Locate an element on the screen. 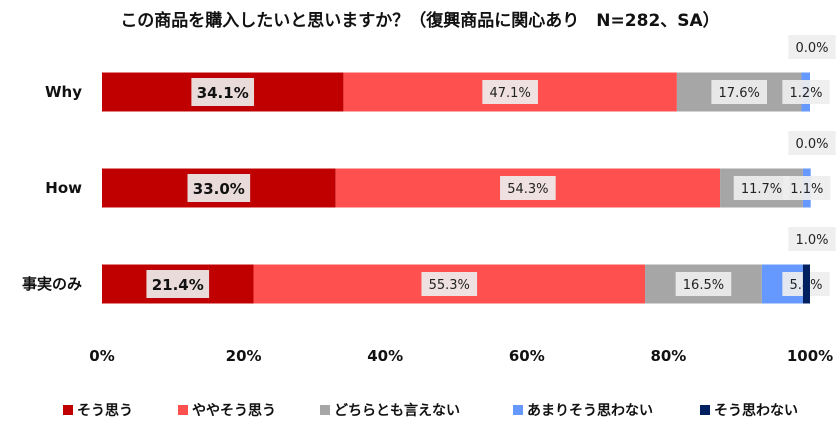 Image resolution: width=840 pixels, height=435 pixels. legend-label: どちらとも言えない is located at coordinates (397, 410).